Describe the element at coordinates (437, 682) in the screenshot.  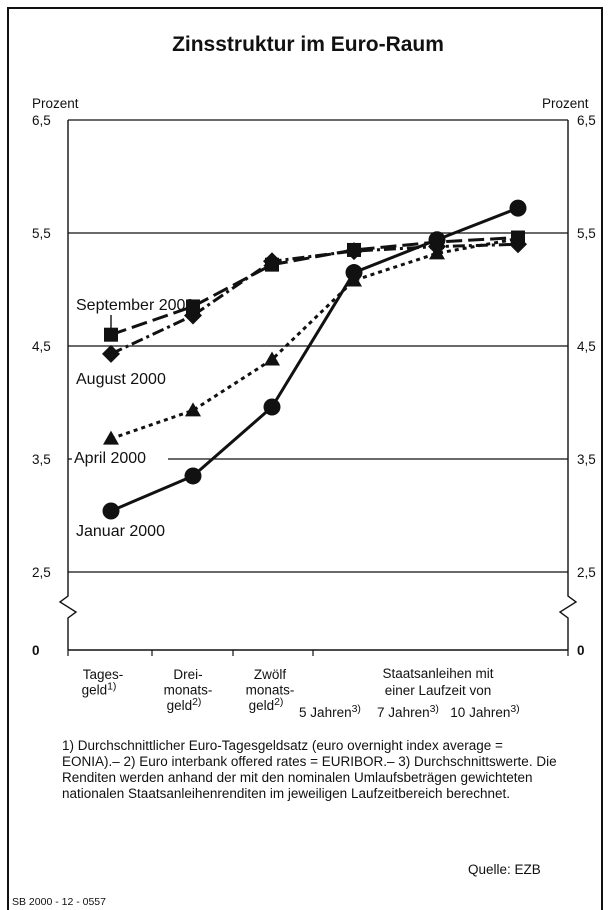
I see `x-group-label: Staatsanleihen mit einer Laufzeit von` at that location.